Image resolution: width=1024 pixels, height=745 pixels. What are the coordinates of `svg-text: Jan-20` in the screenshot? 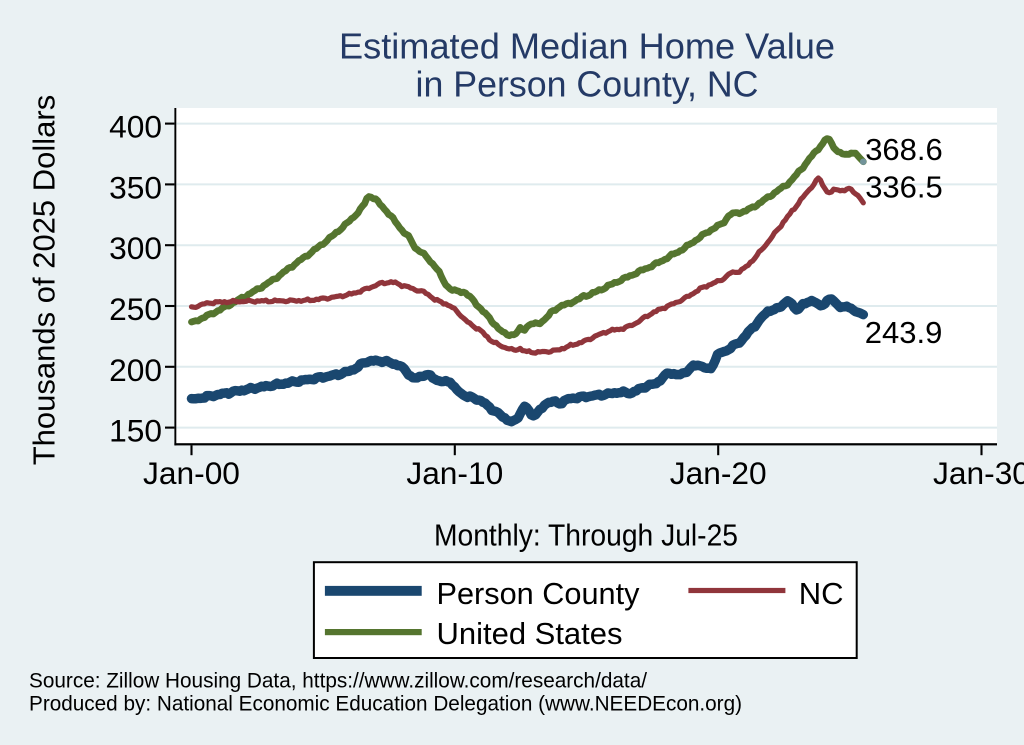 It's located at (718, 473).